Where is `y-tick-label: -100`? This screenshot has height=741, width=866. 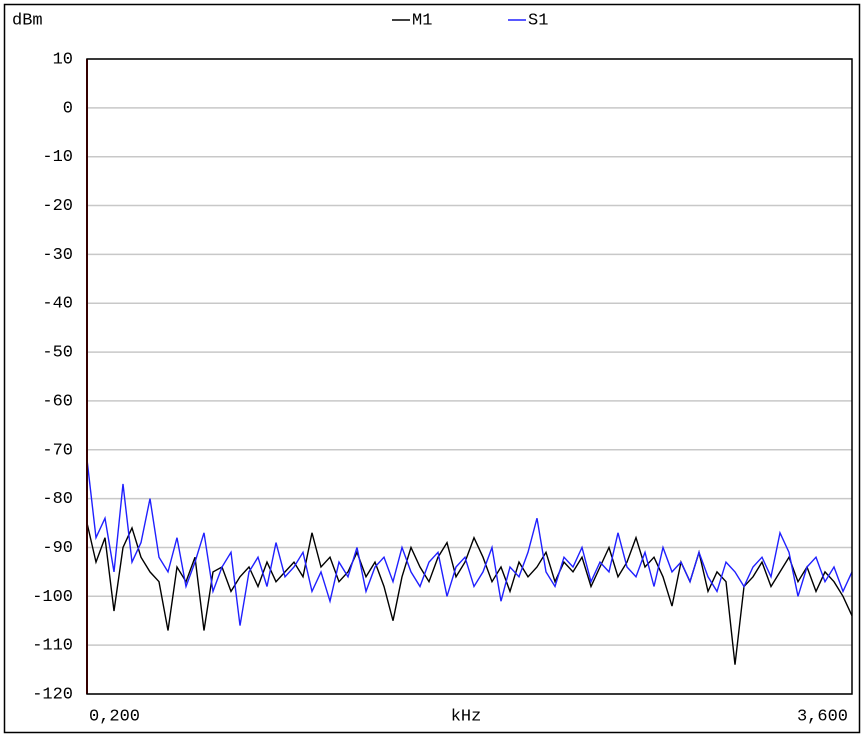
y-tick-label: -100 is located at coordinates (52, 597).